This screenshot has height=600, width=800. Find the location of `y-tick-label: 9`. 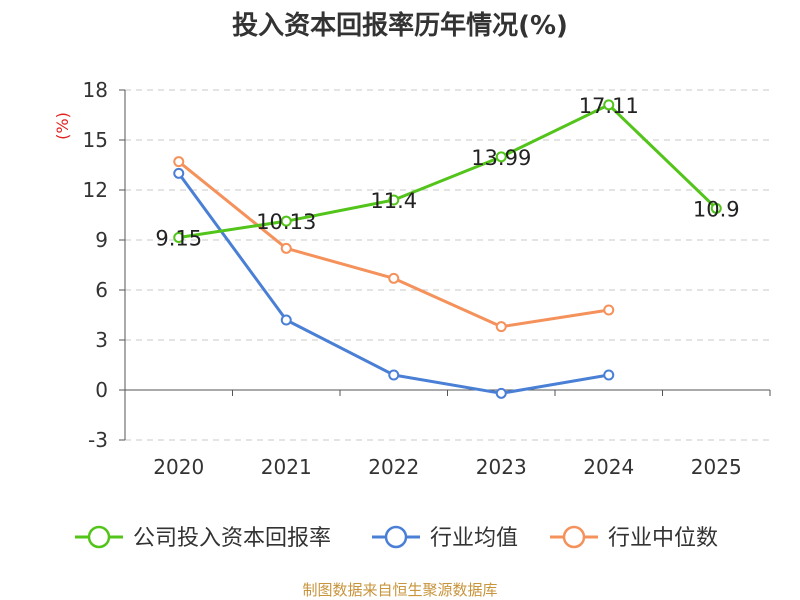

y-tick-label: 9 is located at coordinates (101, 240).